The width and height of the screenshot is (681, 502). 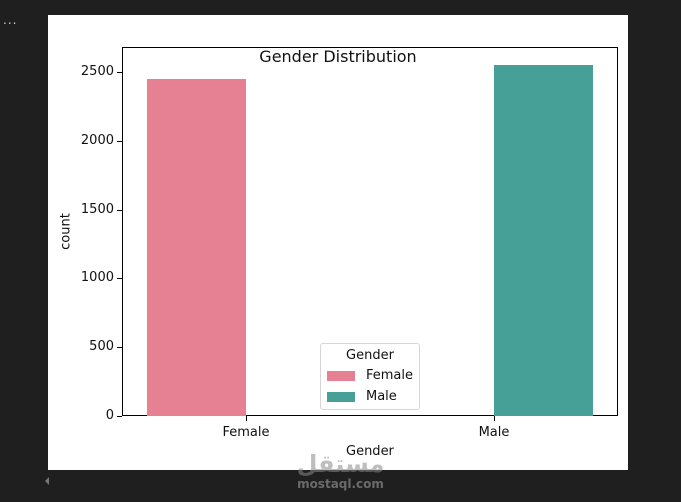 I want to click on legend-item-male: Male, so click(x=362, y=396).